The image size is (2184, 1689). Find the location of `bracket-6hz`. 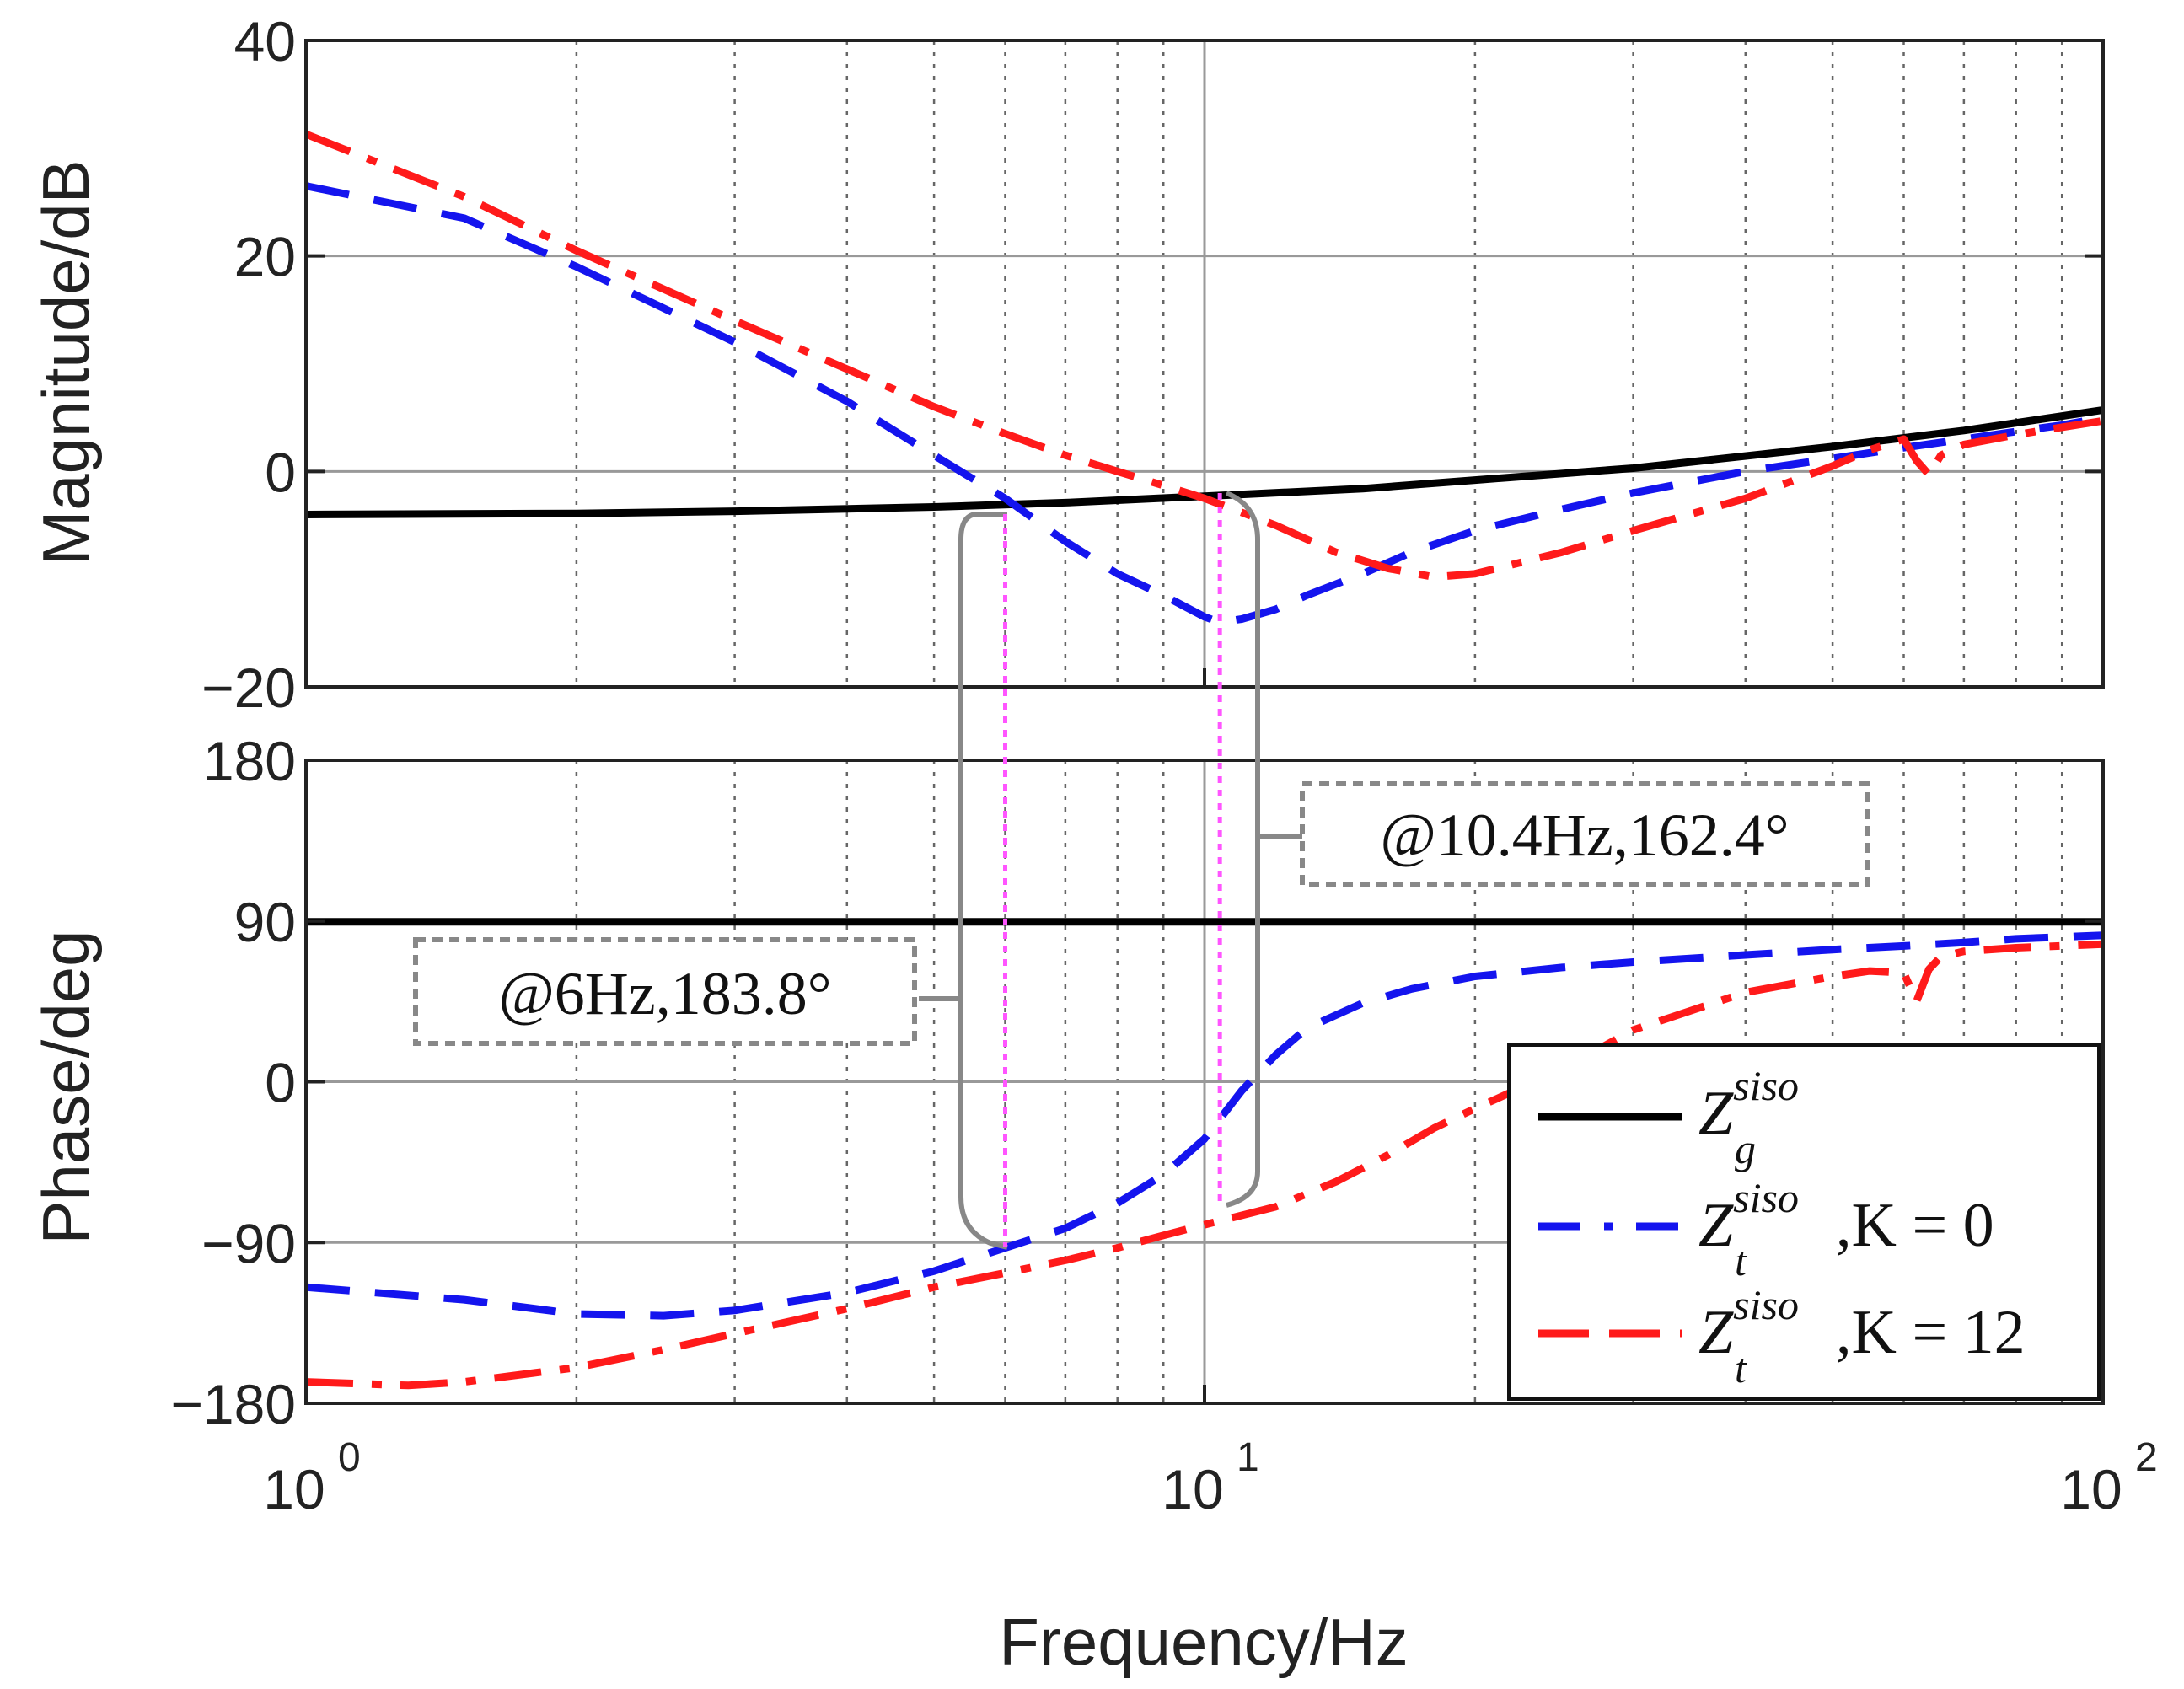

bracket-6hz is located at coordinates (983, 881).